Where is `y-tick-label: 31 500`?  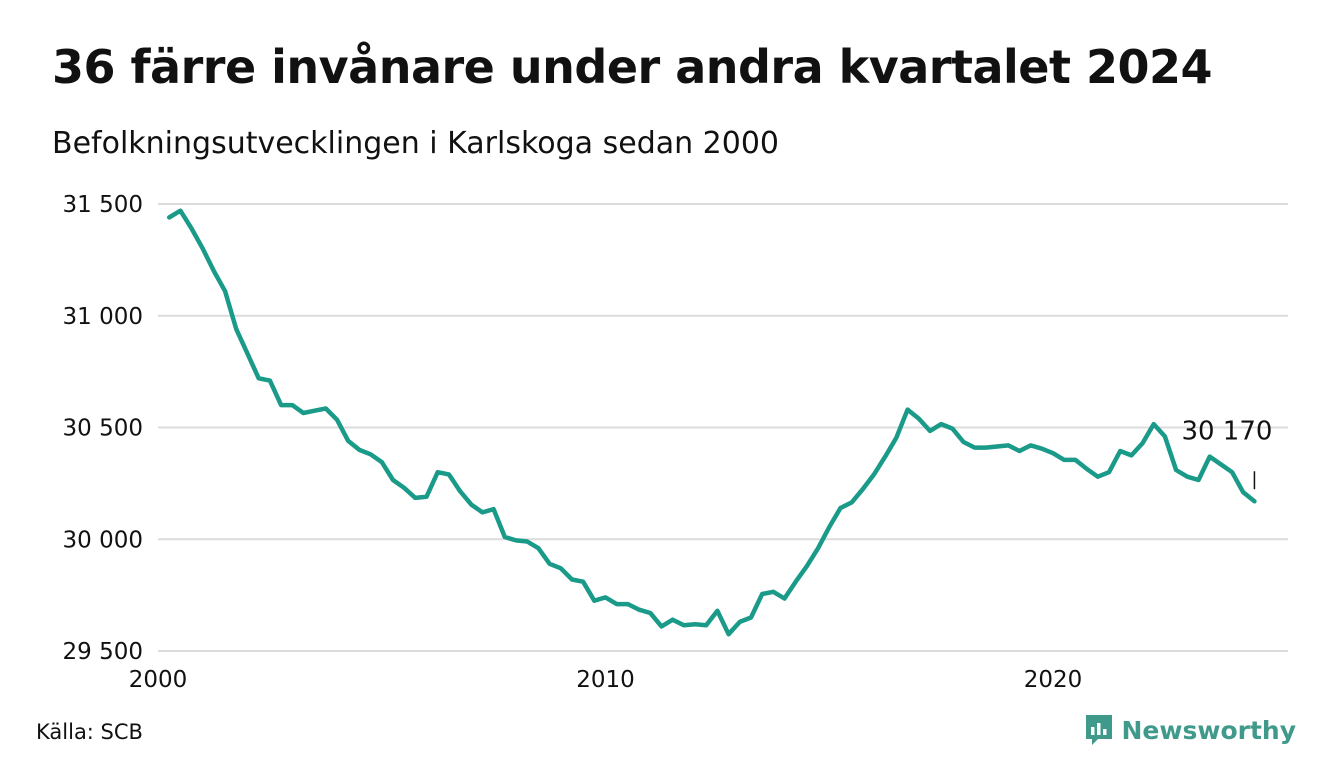 y-tick-label: 31 500 is located at coordinates (103, 205).